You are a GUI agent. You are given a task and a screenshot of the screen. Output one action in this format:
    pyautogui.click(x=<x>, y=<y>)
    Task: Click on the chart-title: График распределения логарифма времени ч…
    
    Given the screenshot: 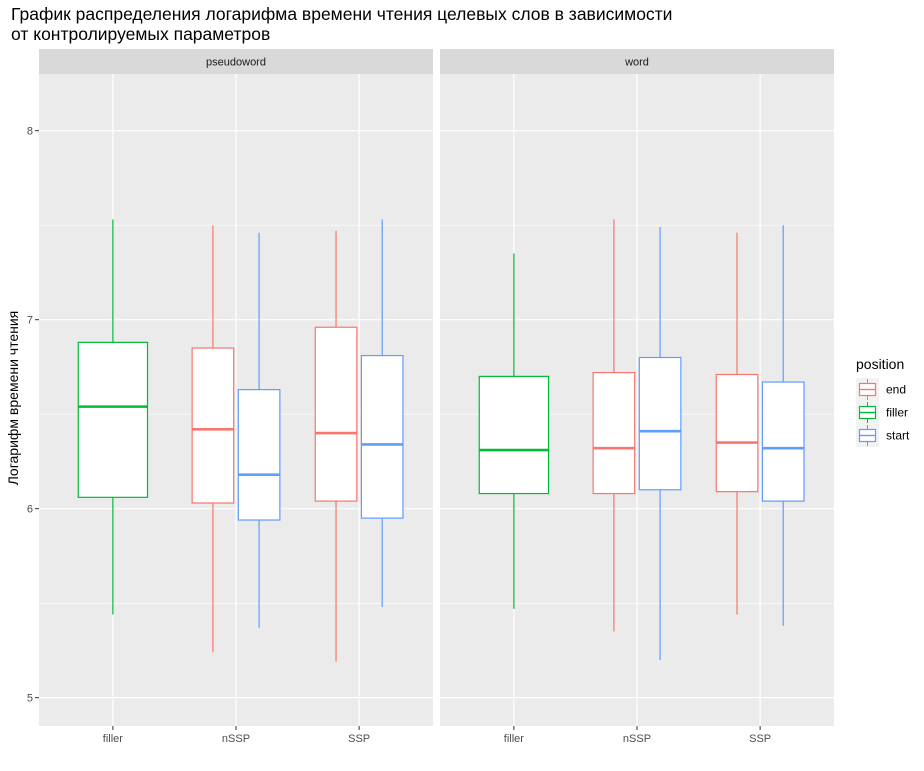 What is the action you would take?
    pyautogui.click(x=391, y=24)
    